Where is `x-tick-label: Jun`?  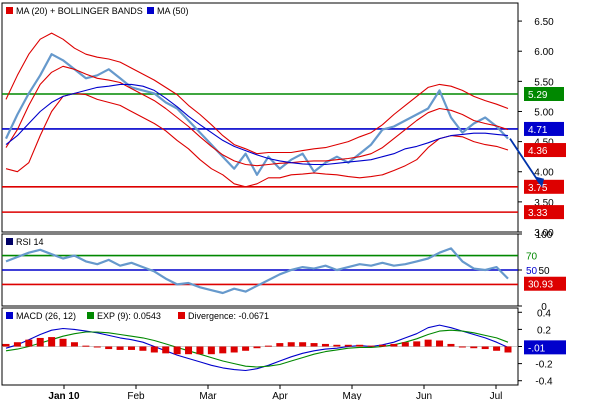 x-tick-label: Jun is located at coordinates (424, 395).